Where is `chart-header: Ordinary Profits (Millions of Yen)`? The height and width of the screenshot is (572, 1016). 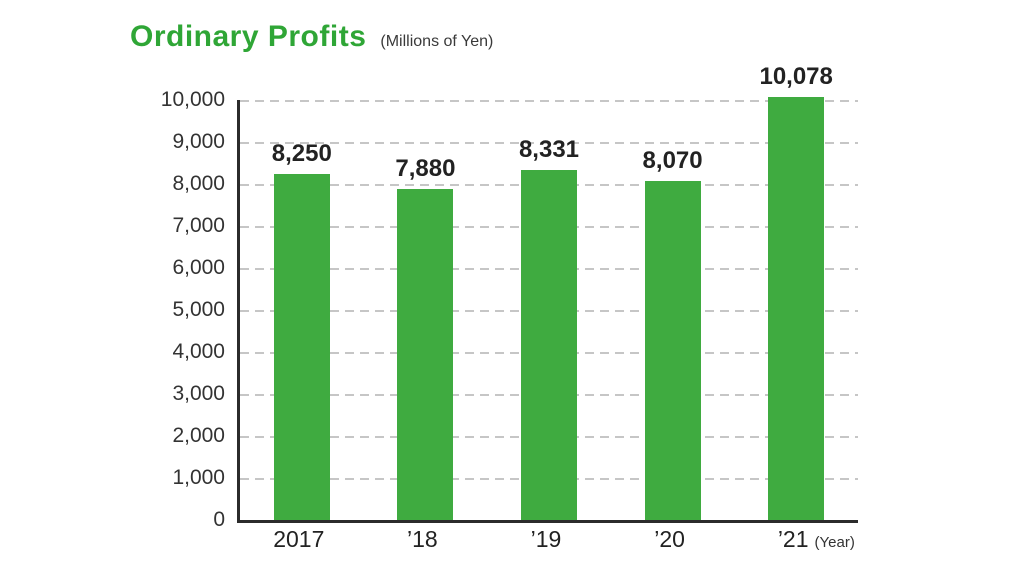 chart-header: Ordinary Profits (Millions of Yen) is located at coordinates (311, 37).